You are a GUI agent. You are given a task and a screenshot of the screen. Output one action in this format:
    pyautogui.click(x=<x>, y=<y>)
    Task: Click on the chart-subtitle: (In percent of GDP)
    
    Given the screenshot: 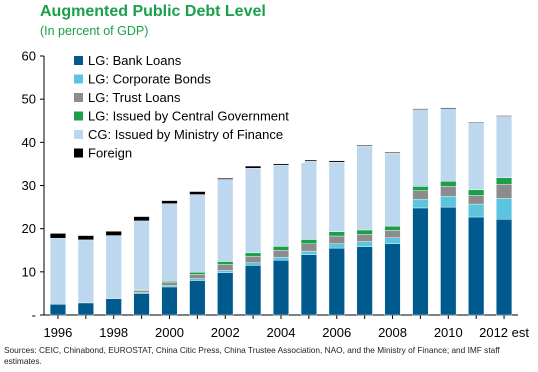 What is the action you would take?
    pyautogui.click(x=94, y=31)
    